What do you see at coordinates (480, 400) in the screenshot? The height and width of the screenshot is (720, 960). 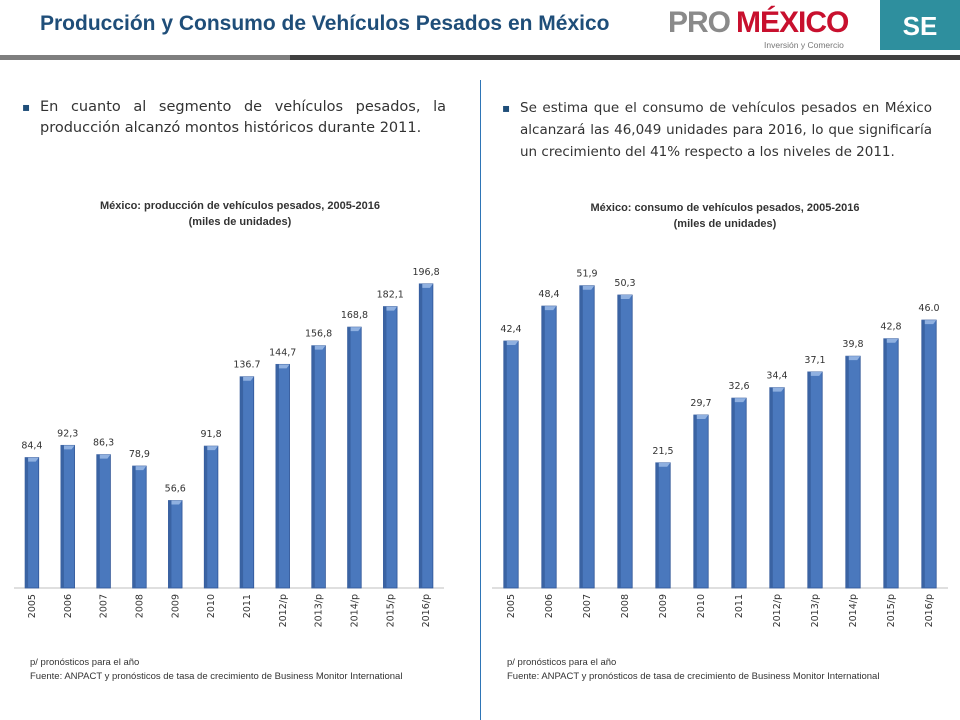 I see `column-divider` at bounding box center [480, 400].